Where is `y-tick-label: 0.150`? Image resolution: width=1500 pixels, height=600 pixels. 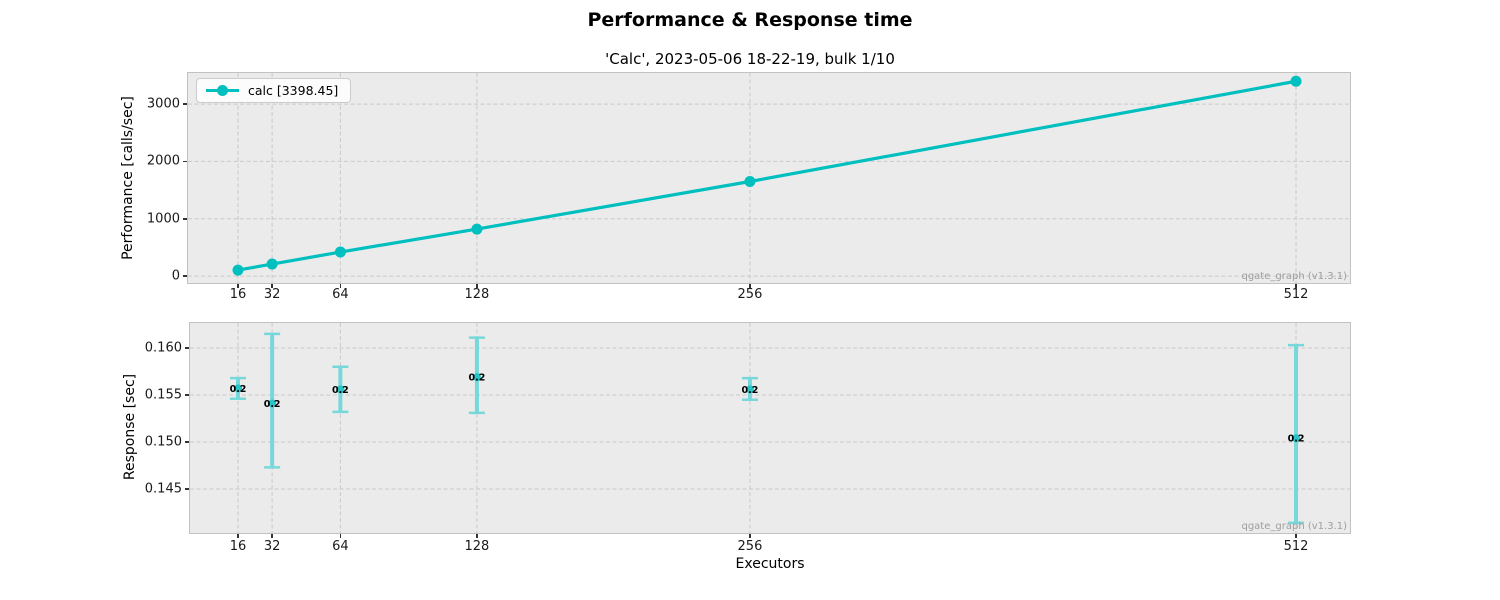 y-tick-label: 0.150 is located at coordinates (163, 442).